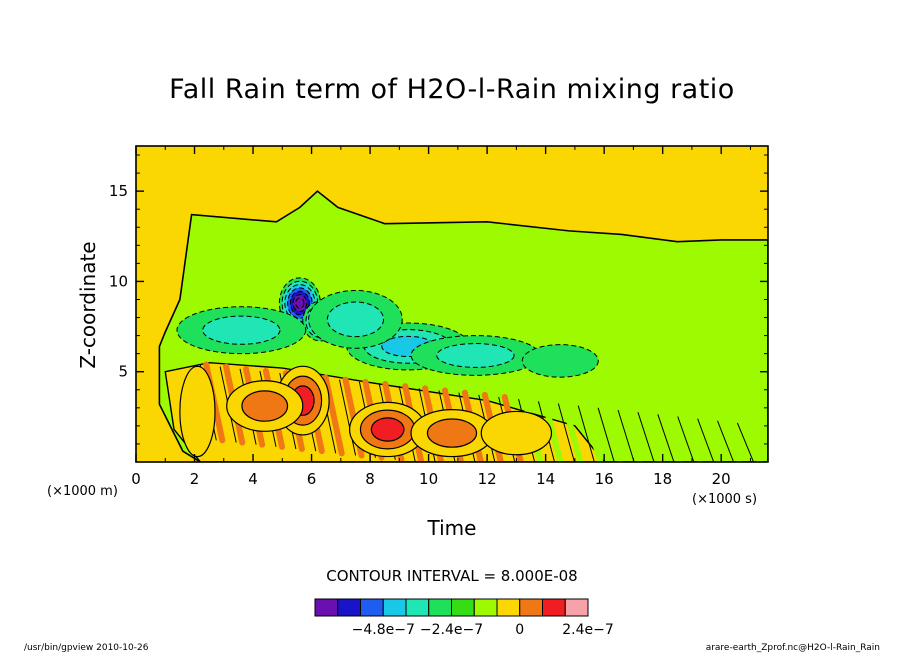 The width and height of the screenshot is (904, 654). I want to click on x-tick-label: 0, so click(136, 479).